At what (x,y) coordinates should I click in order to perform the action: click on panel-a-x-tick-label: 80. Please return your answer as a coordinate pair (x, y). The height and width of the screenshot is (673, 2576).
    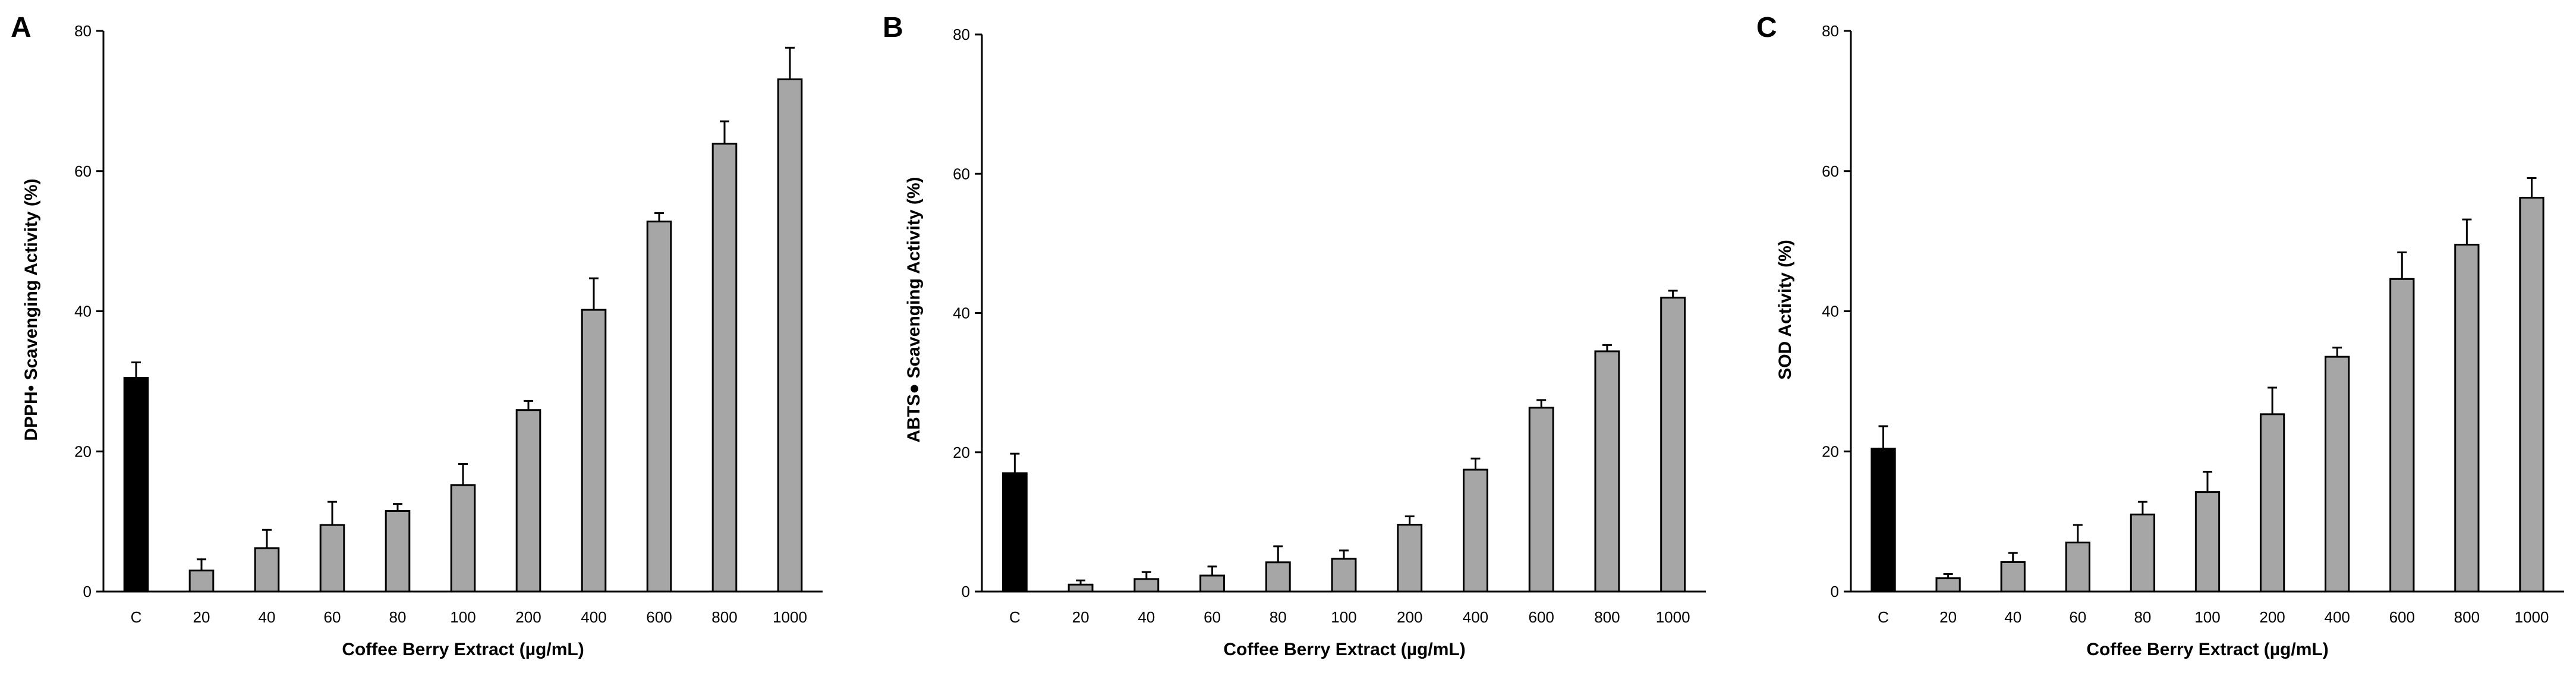
    Looking at the image, I should click on (398, 617).